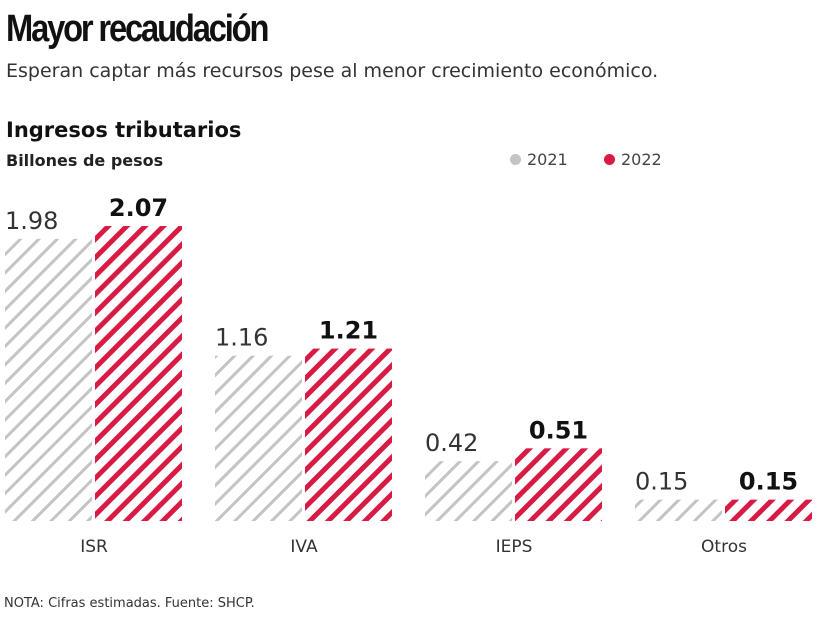 This screenshot has height=620, width=818. What do you see at coordinates (724, 547) in the screenshot?
I see `x-tick-label: Otros` at bounding box center [724, 547].